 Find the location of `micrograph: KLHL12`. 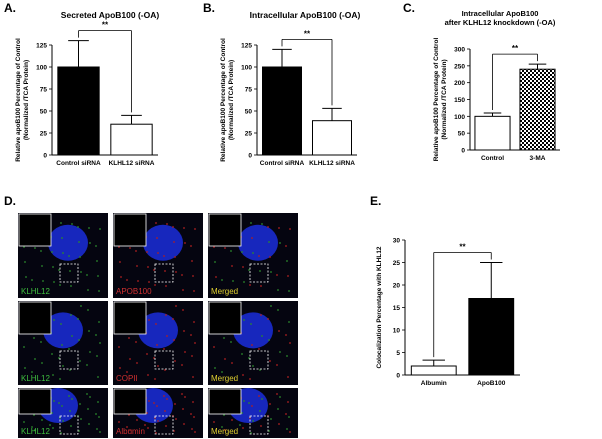

micrograph: KLHL12 is located at coordinates (63, 255).